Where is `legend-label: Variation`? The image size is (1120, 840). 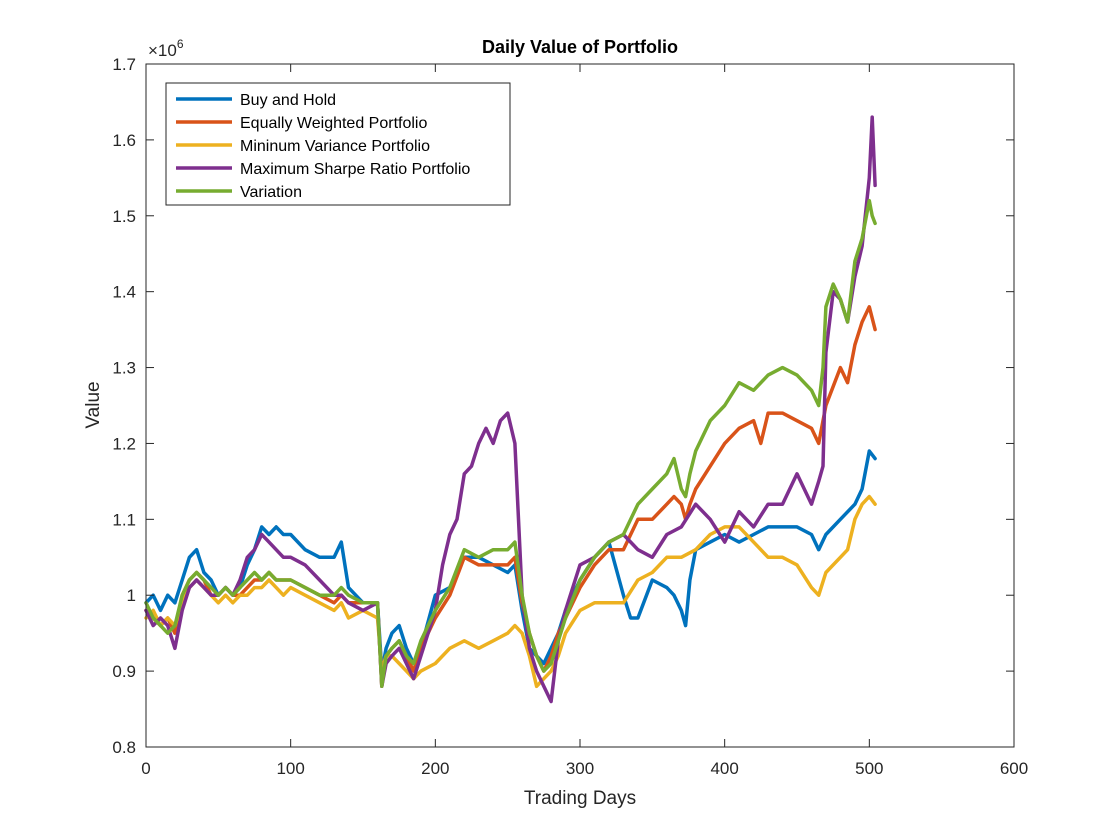
legend-label: Variation is located at coordinates (271, 192).